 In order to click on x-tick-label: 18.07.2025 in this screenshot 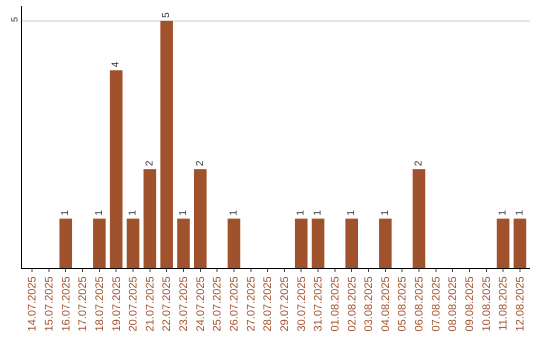, I will do `click(100, 304)`.